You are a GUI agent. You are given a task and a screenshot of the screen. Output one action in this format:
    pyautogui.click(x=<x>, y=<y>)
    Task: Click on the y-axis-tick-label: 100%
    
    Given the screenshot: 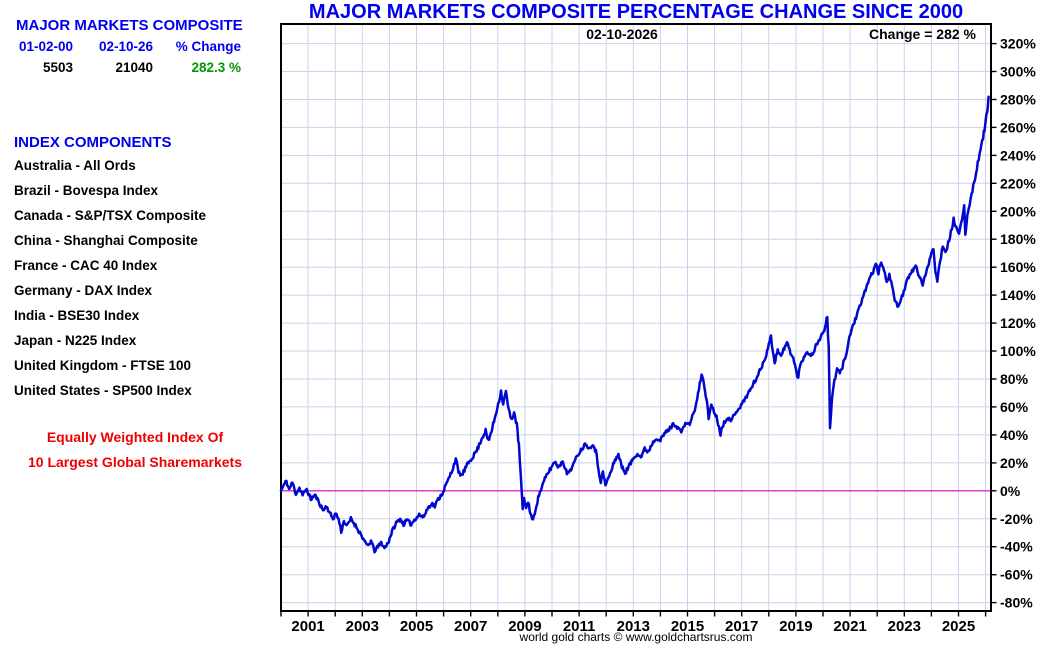 What is the action you would take?
    pyautogui.click(x=1018, y=351)
    